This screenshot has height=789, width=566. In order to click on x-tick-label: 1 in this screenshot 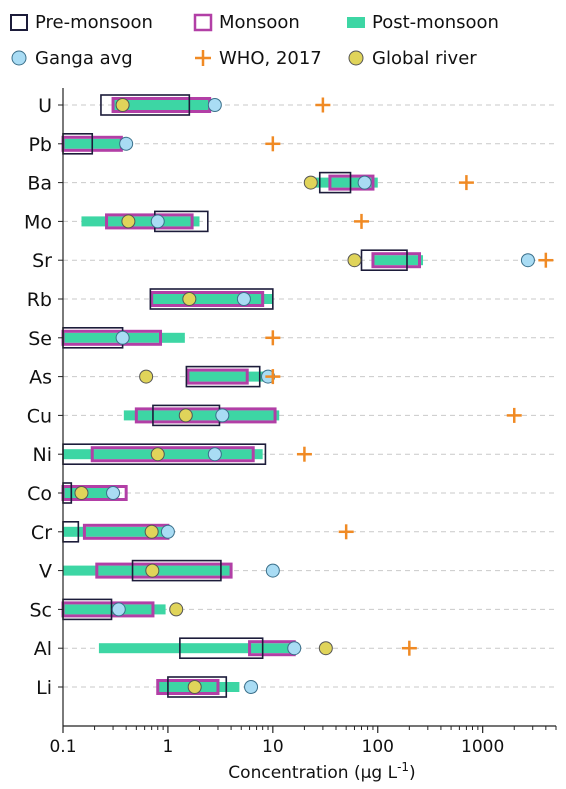, I will do `click(168, 747)`.